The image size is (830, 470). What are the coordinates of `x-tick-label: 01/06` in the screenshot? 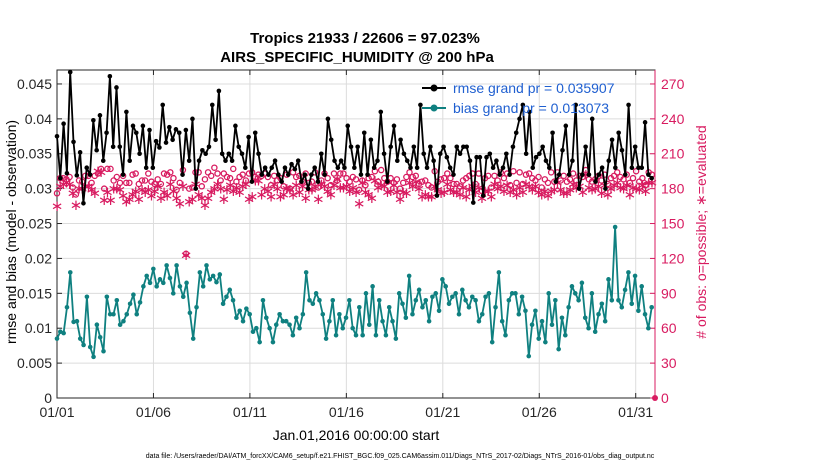 It's located at (153, 412).